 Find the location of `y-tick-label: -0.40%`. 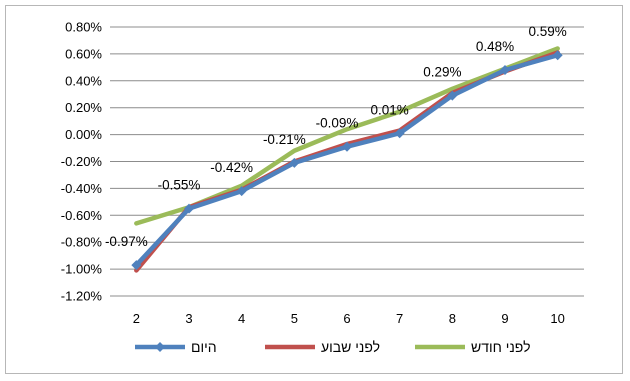

y-tick-label: -0.40% is located at coordinates (82, 188).